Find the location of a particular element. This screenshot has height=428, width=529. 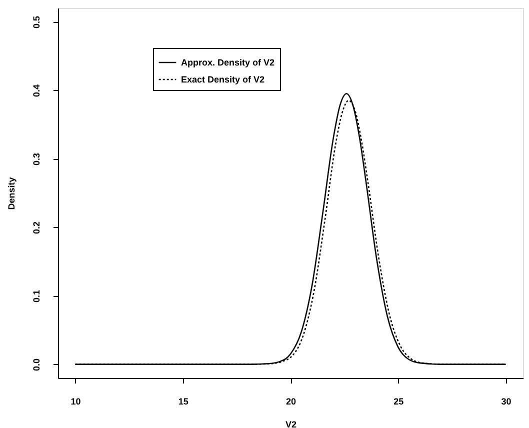

x-tick-label: 10 is located at coordinates (75, 401).